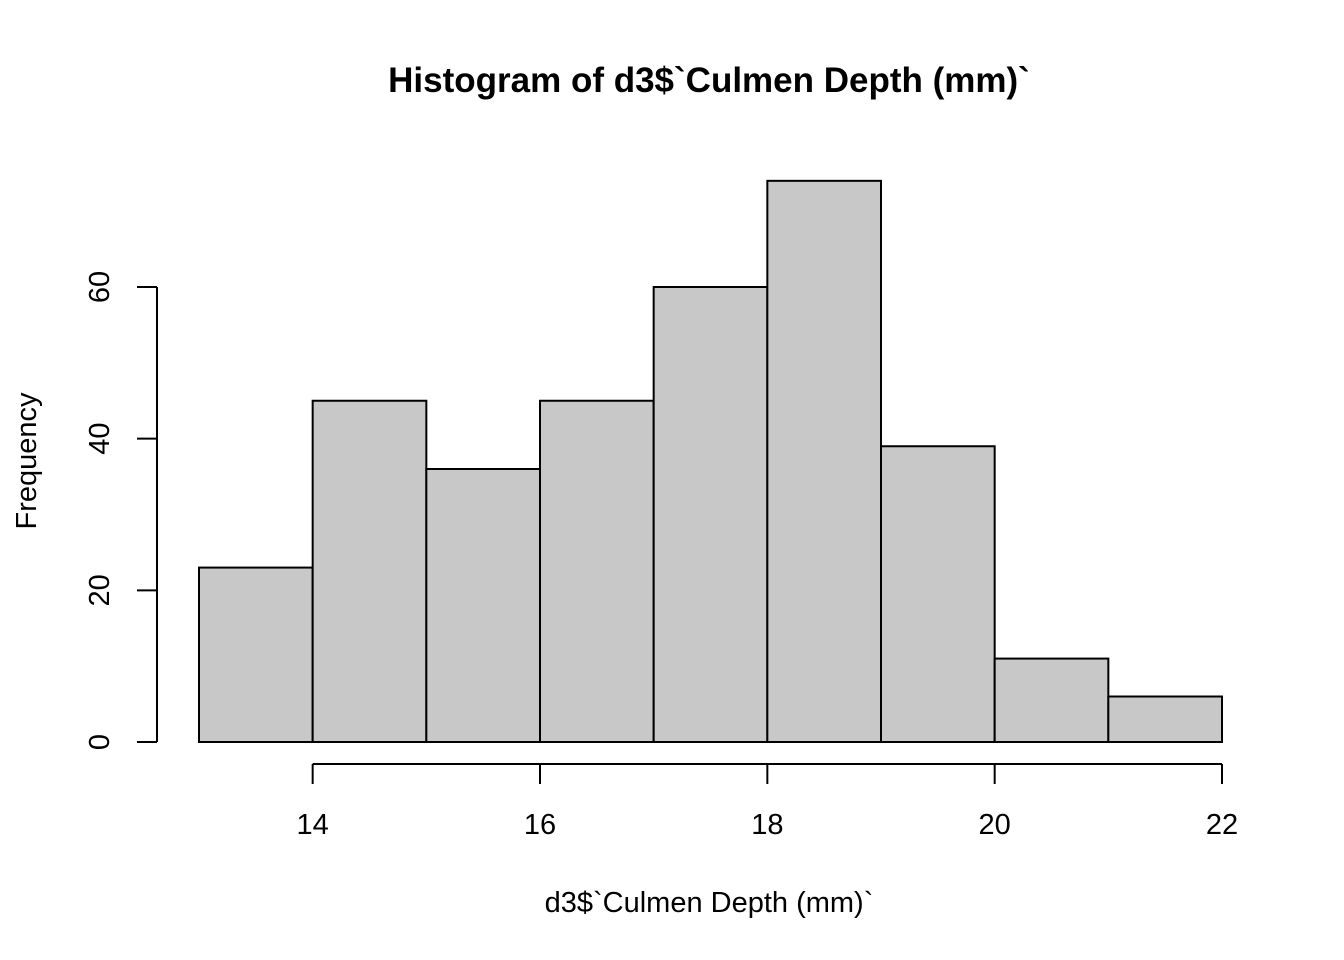  What do you see at coordinates (709, 80) in the screenshot?
I see `chart-title: Histogram of d3$`Culmen Depth (mm)`` at bounding box center [709, 80].